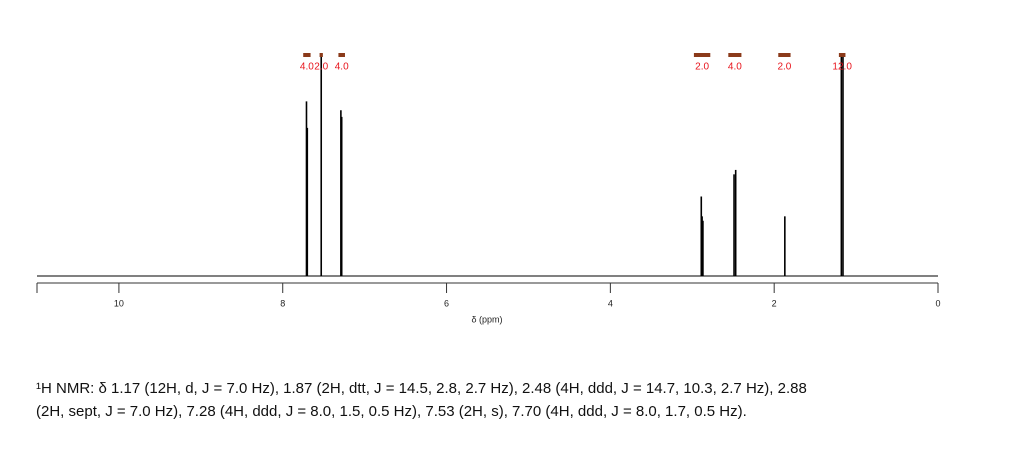  Describe the element at coordinates (610, 303) in the screenshot. I see `x-tick-label: 4` at that location.